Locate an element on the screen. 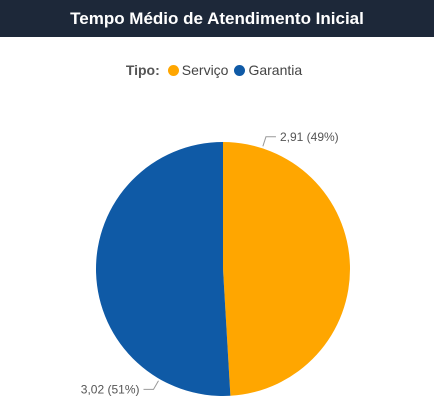 The height and width of the screenshot is (414, 434). legend-item-garantia: Garantia is located at coordinates (268, 70).